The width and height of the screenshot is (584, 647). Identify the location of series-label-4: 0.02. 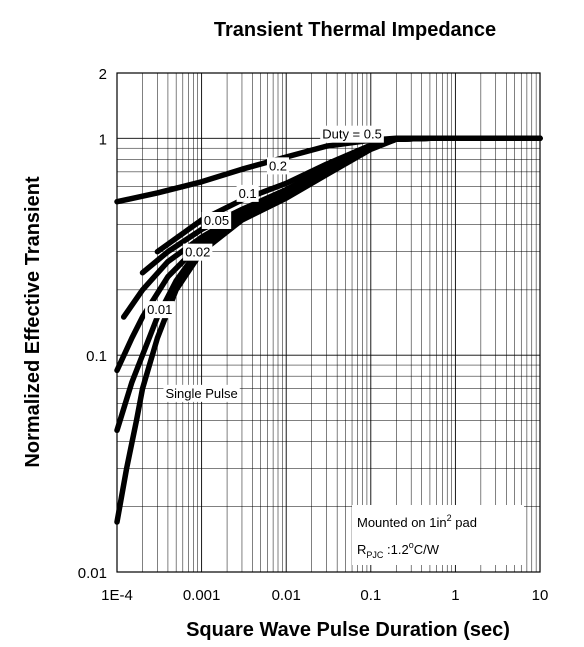
(198, 252).